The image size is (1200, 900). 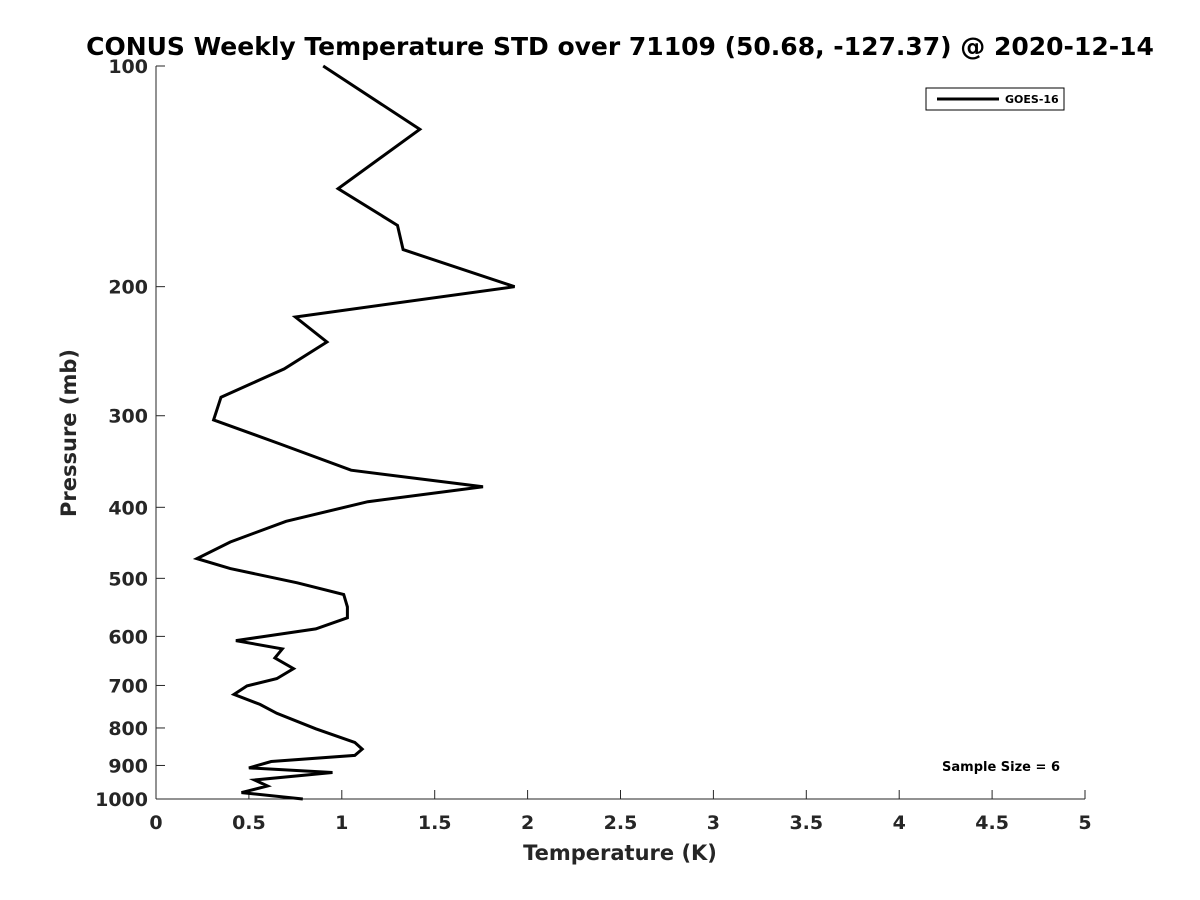 What do you see at coordinates (995, 99) in the screenshot?
I see `legend: GOES-16` at bounding box center [995, 99].